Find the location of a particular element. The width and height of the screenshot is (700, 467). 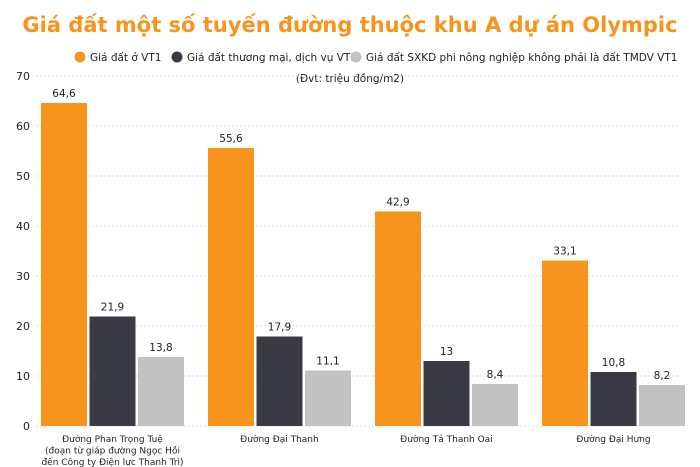

legend-item: Giá đất ở VT1 is located at coordinates (117, 57).